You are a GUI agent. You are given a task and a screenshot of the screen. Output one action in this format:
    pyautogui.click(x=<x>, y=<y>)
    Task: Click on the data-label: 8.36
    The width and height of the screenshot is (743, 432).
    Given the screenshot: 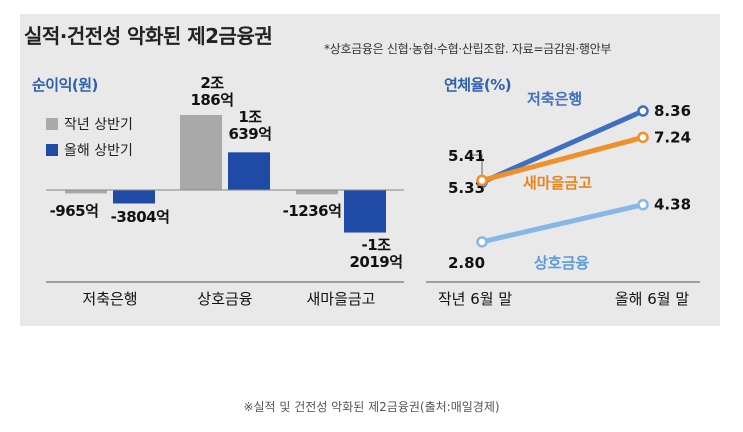 What is the action you would take?
    pyautogui.click(x=672, y=111)
    